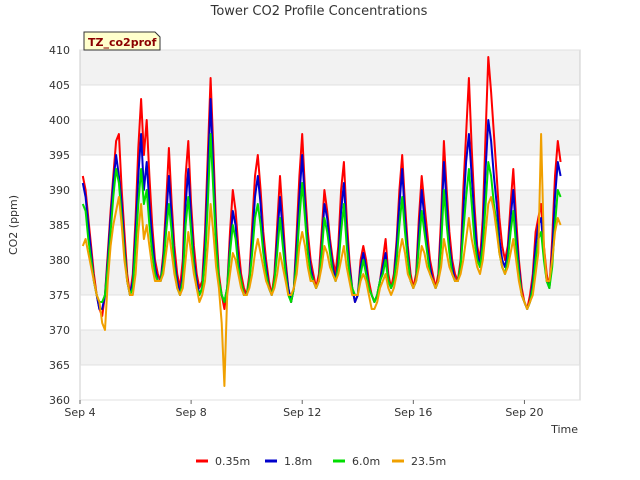  What do you see at coordinates (59, 190) in the screenshot?
I see `y-tick-label: 390` at bounding box center [59, 190].